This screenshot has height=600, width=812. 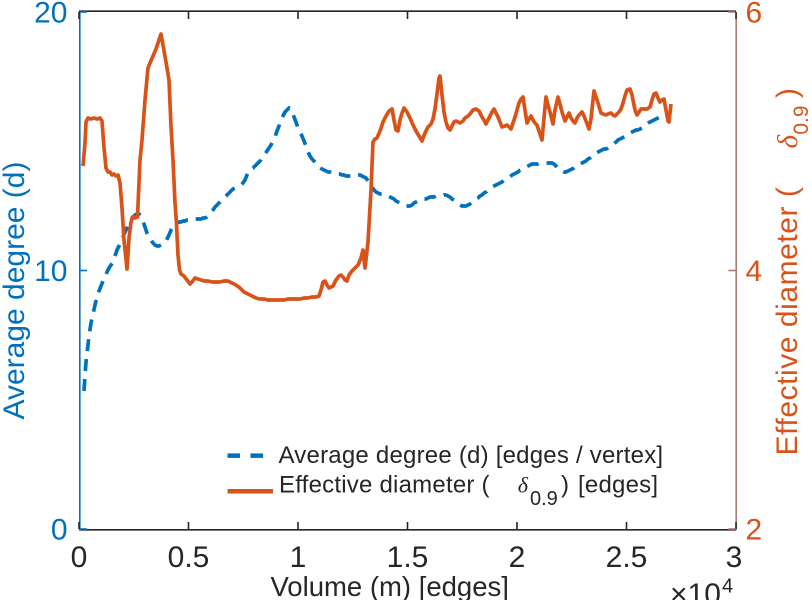 What do you see at coordinates (695, 589) in the screenshot?
I see `svg-text: ×10` at bounding box center [695, 589].